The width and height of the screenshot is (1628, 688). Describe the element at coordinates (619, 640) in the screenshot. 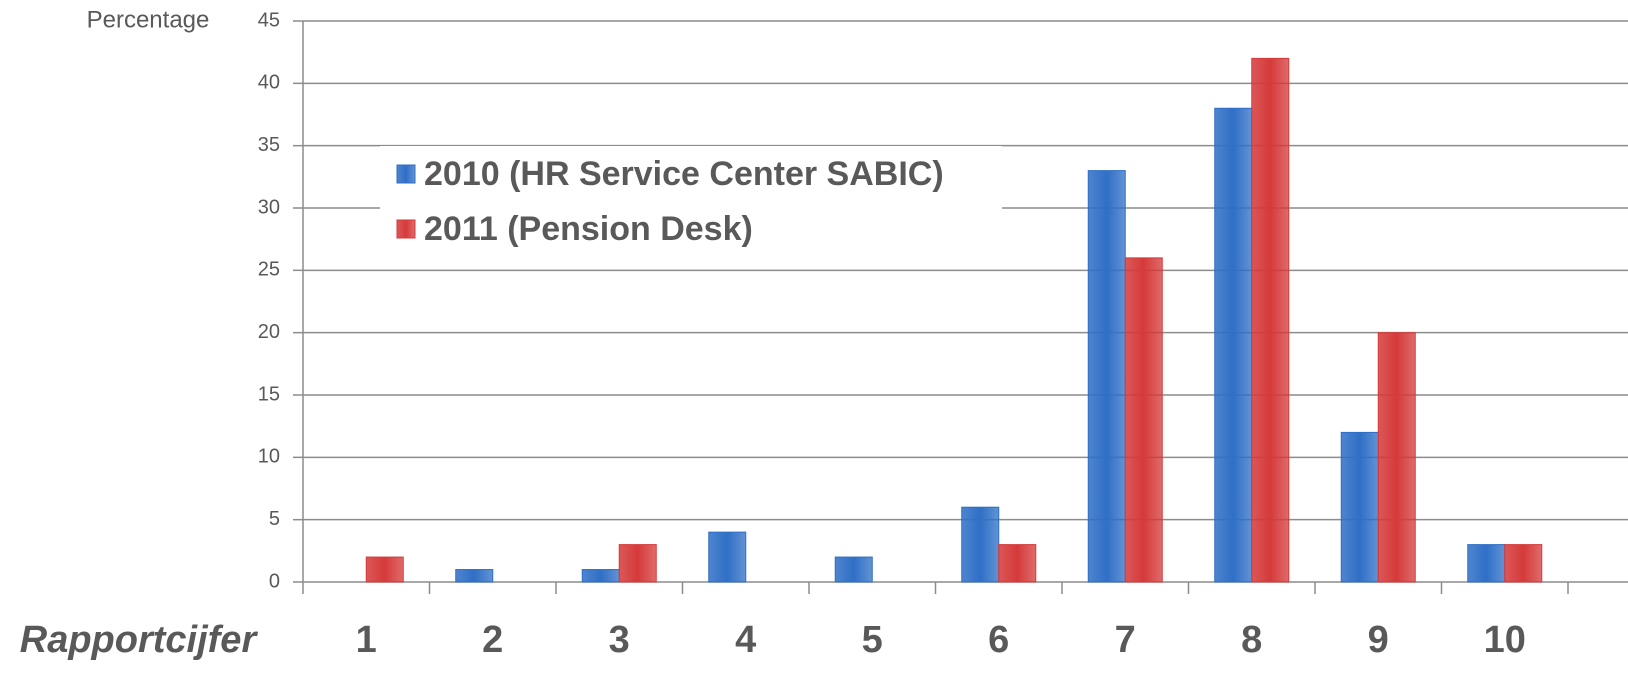

I see `x-tick-label: 3` at that location.